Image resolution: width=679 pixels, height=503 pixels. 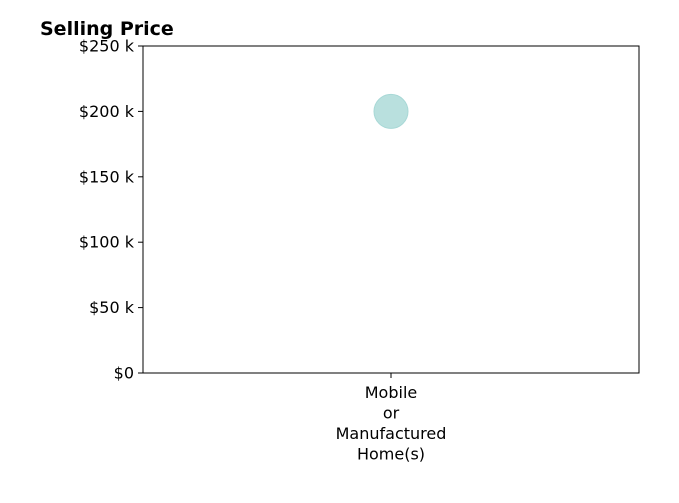 I want to click on y-tick-label: $200 k, so click(x=107, y=111).